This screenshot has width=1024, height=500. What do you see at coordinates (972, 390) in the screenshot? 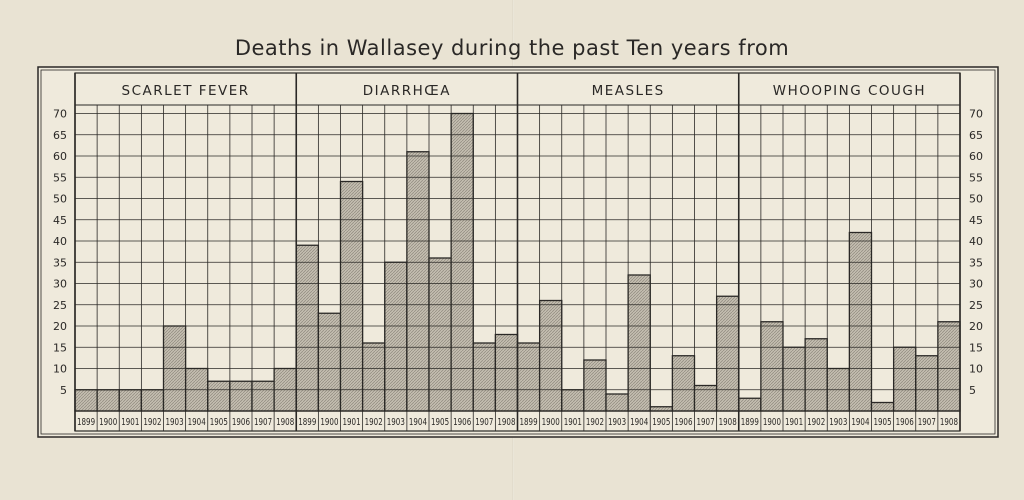
I see `y-tick-label-right: 5` at bounding box center [972, 390].